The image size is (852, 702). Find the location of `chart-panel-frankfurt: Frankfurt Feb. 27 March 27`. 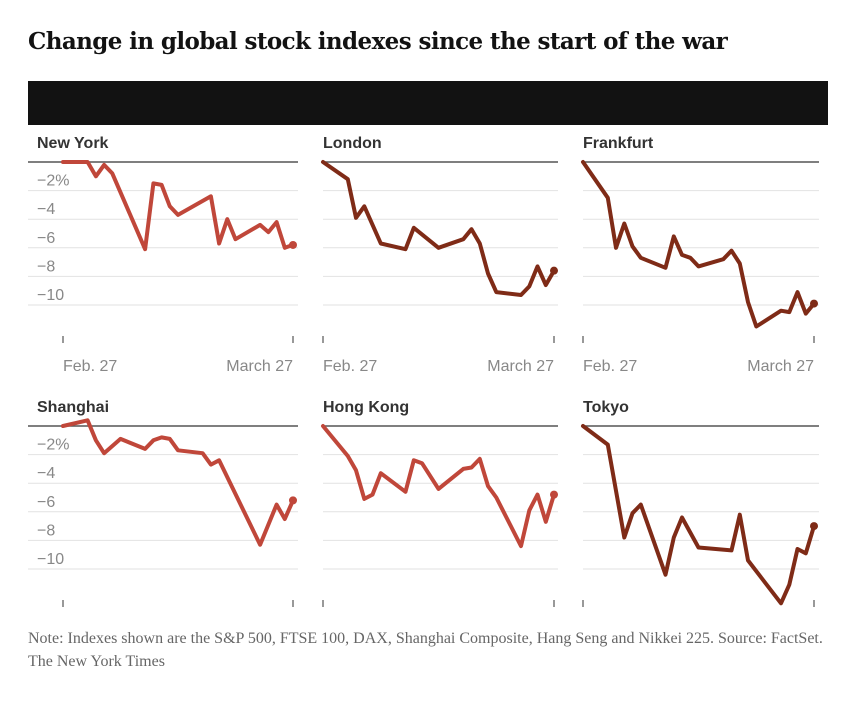

chart-panel-frankfurt: Frankfurt Feb. 27 March 27 is located at coordinates (700, 255).